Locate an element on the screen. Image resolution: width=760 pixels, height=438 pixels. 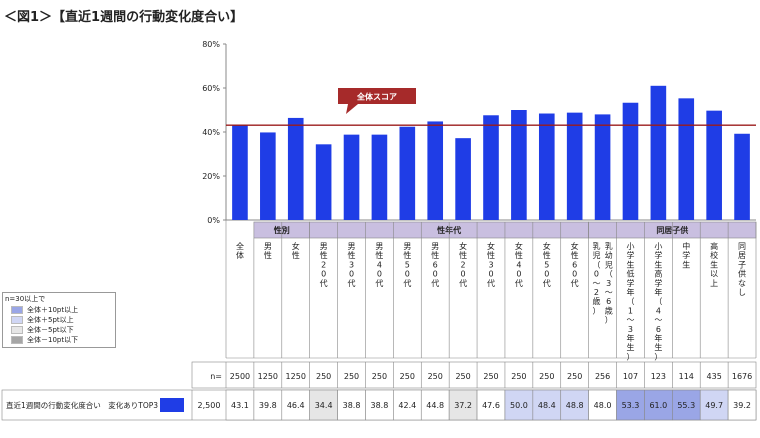
data-label: 37.2 is located at coordinates (463, 405).